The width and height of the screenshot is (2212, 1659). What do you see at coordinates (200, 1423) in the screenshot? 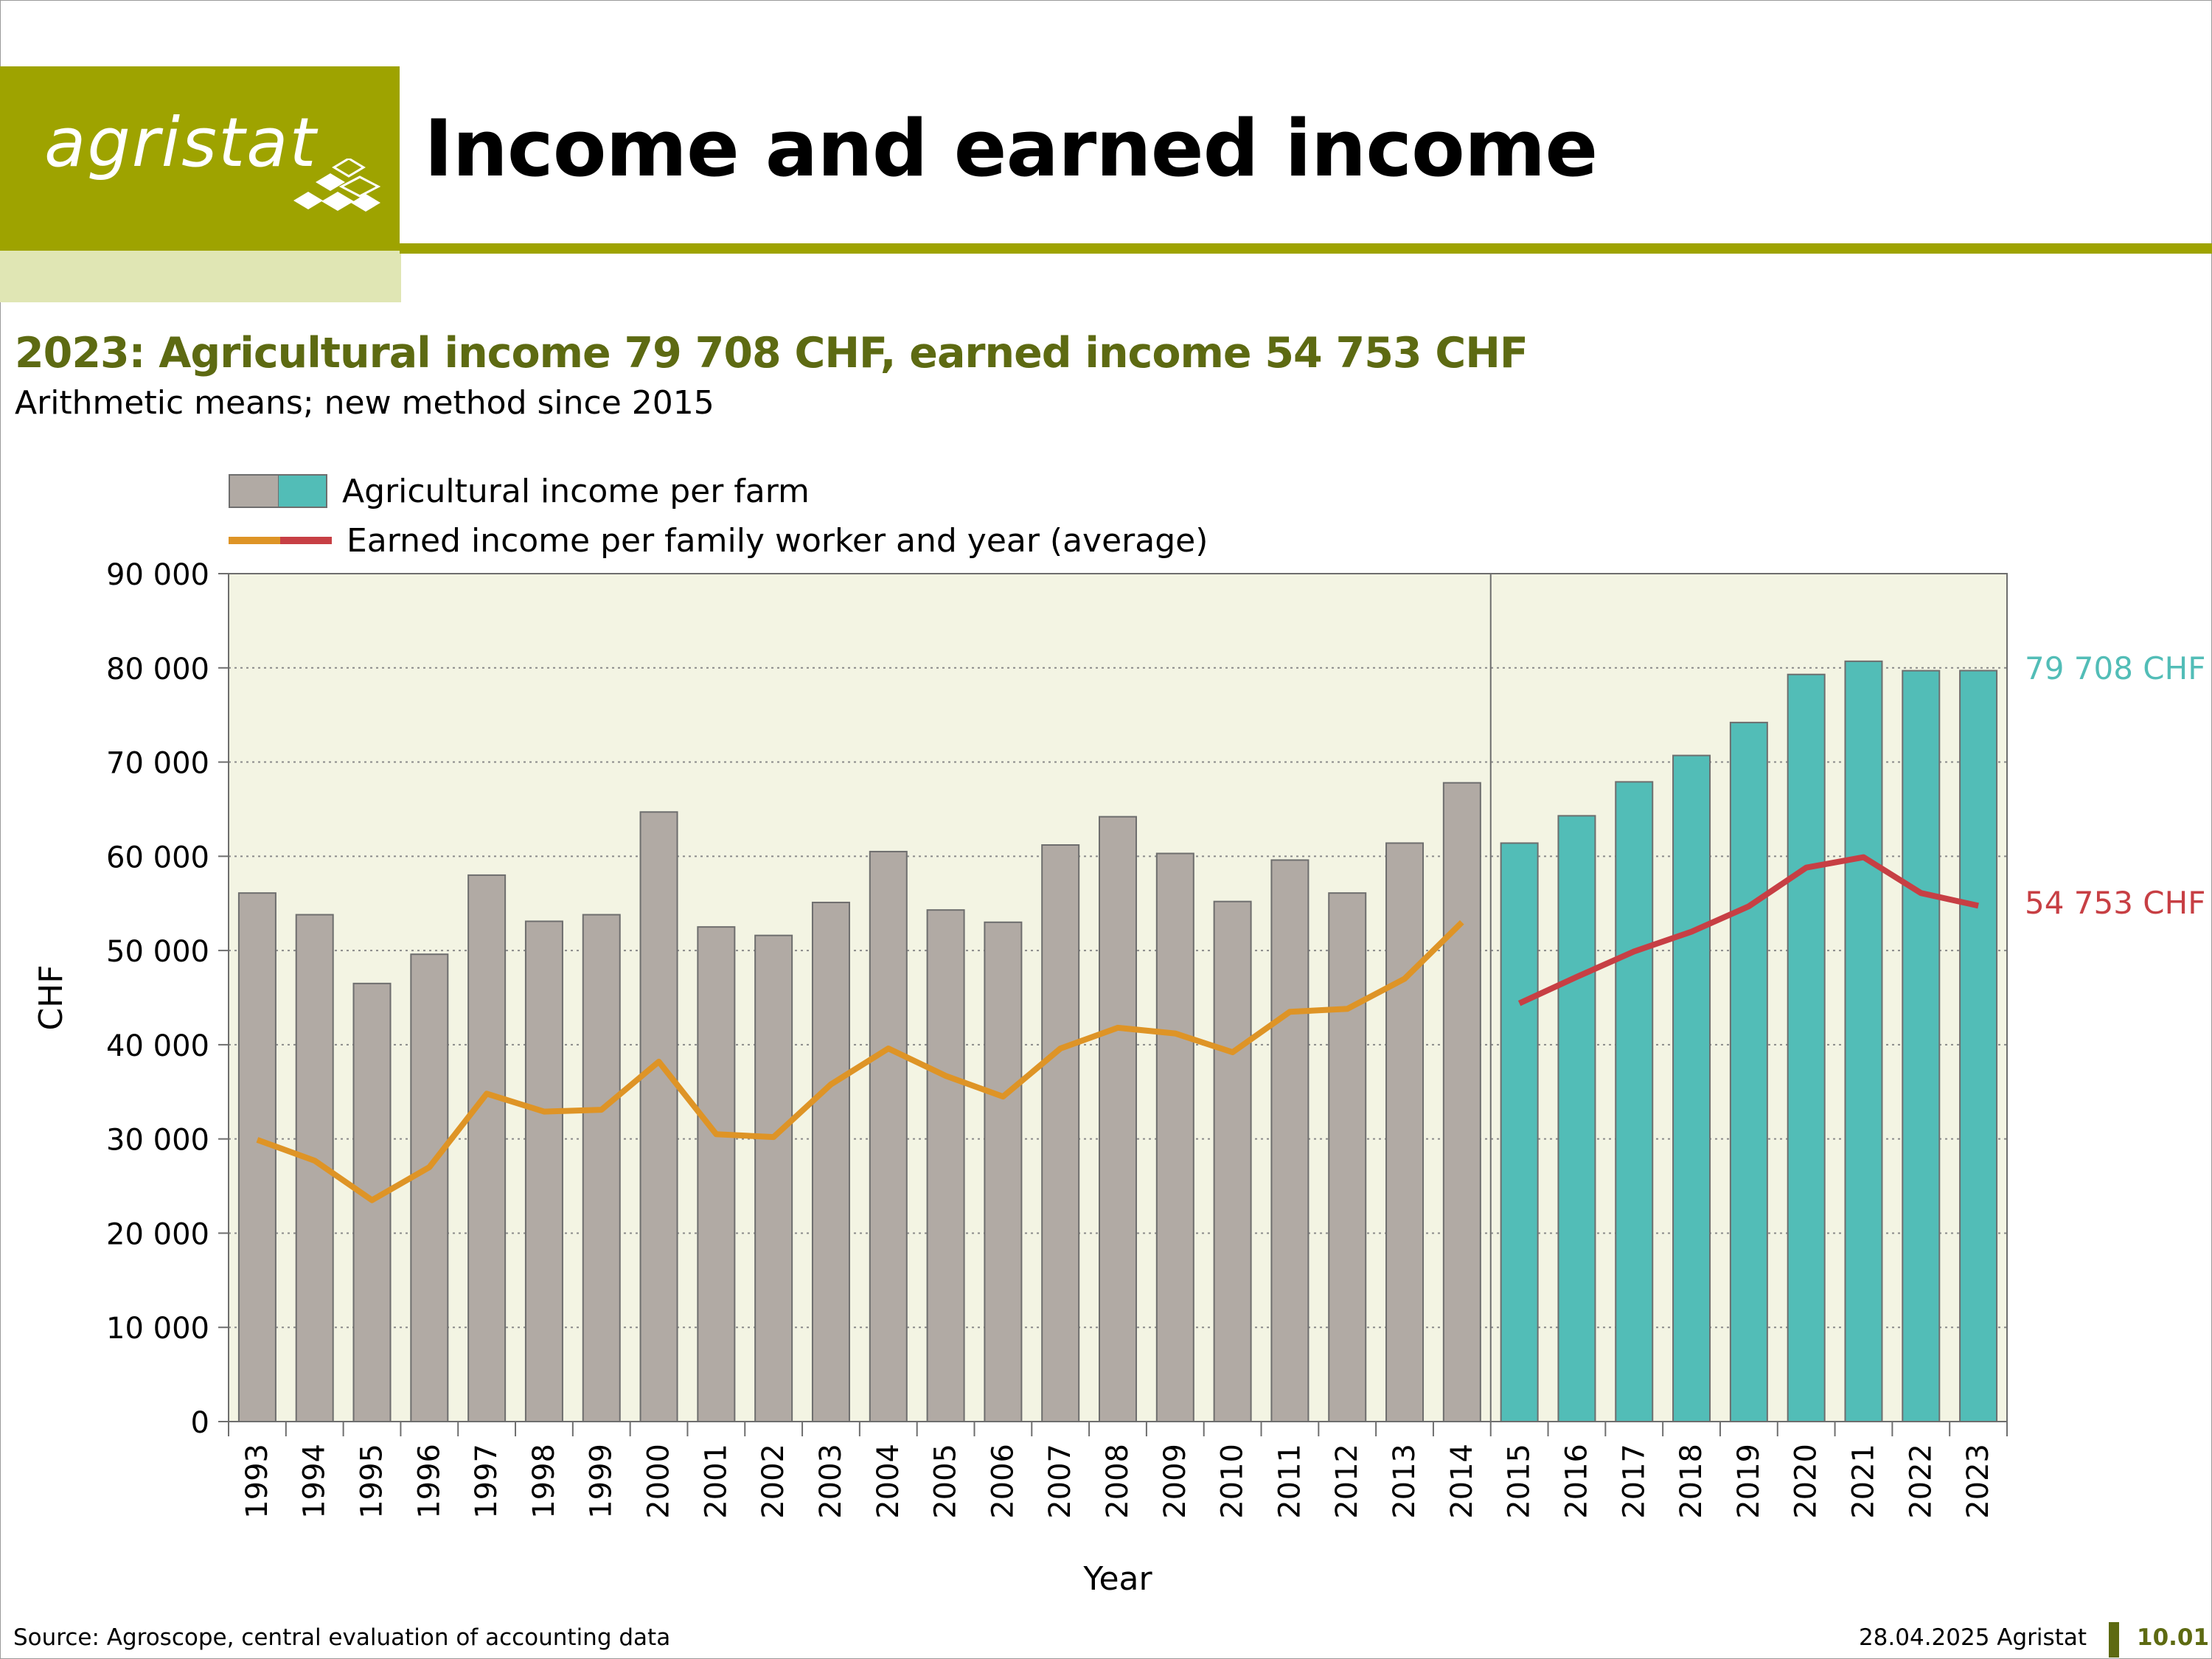
I see `y-tick-label: 0` at bounding box center [200, 1423].